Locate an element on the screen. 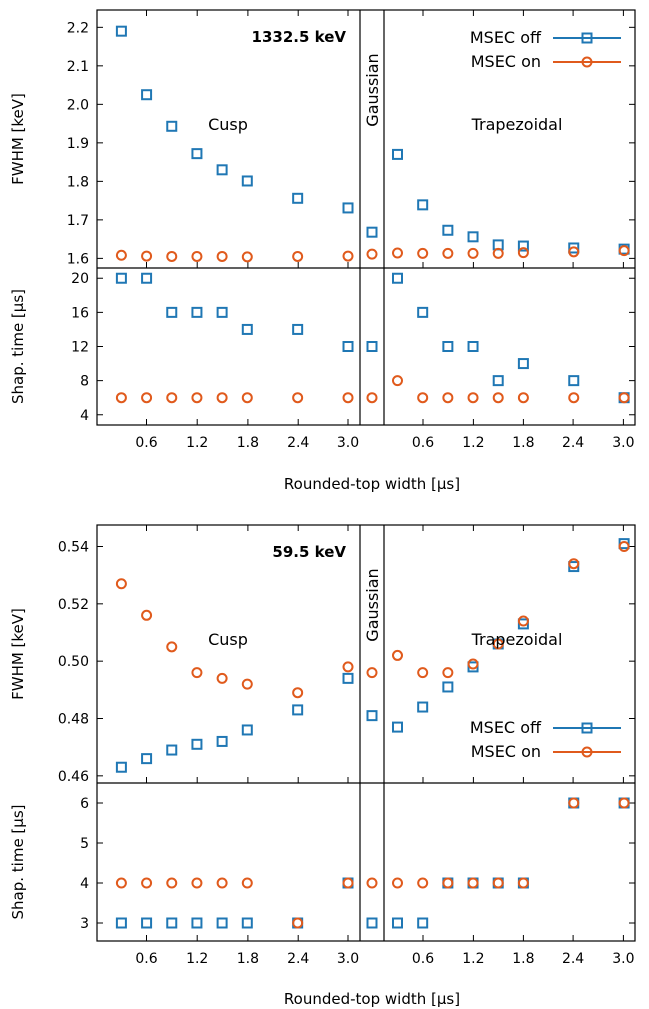  y-tick-label: 0.46 is located at coordinates (73, 777).